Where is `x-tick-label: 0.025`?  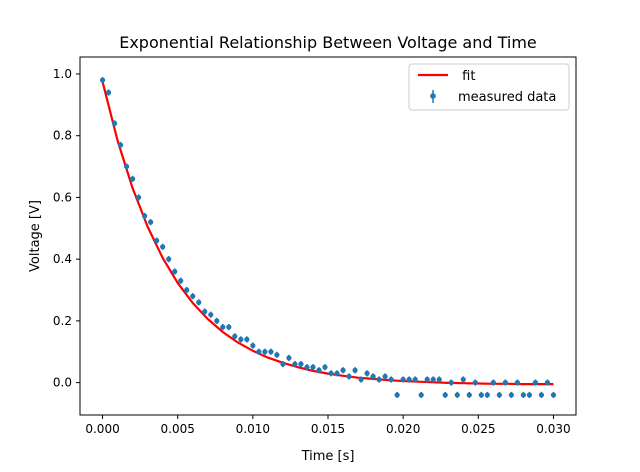 x-tick-label: 0.025 is located at coordinates (478, 429).